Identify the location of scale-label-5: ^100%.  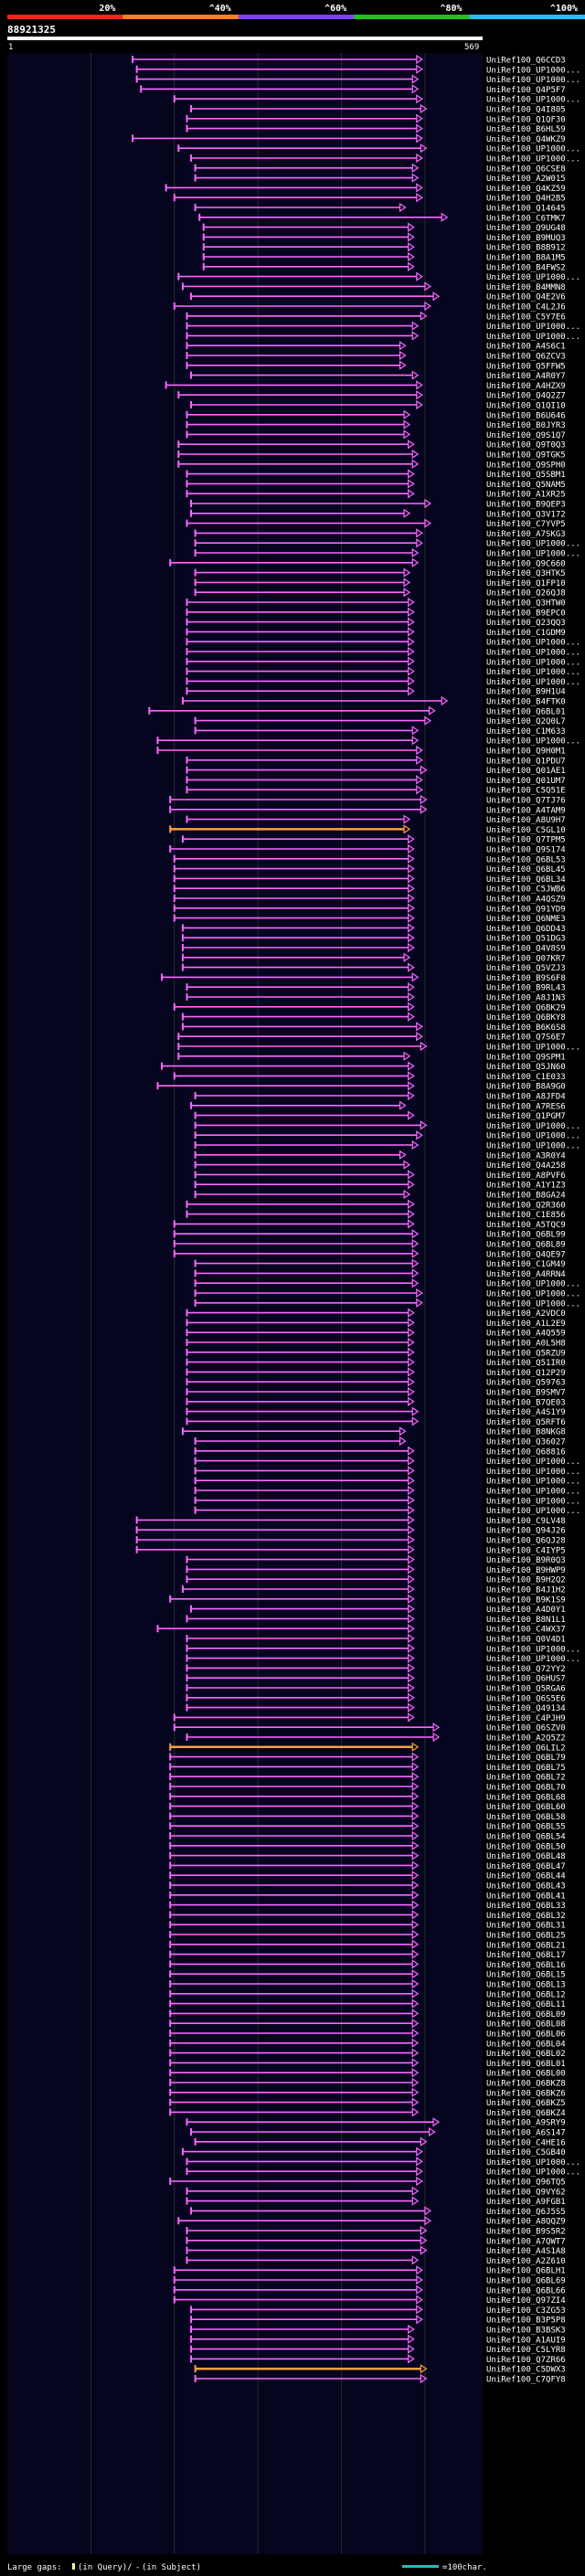
(564, 9).